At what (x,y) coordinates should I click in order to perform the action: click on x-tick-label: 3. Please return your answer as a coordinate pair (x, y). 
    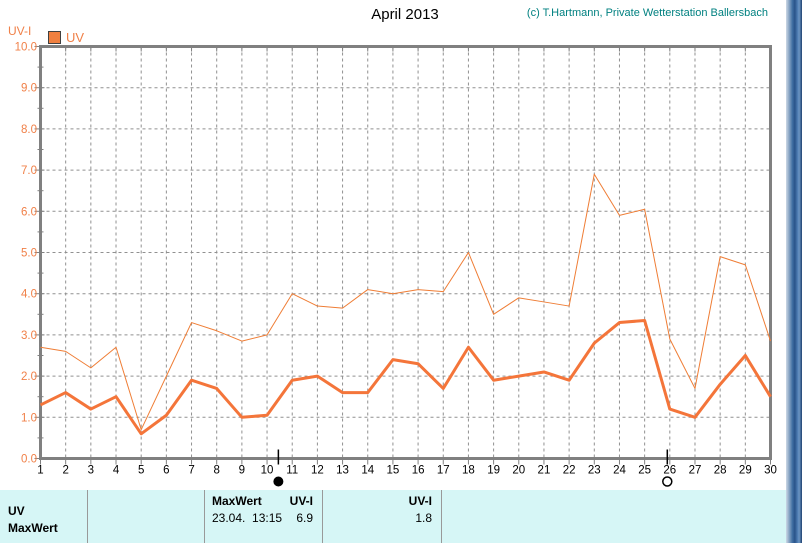
    Looking at the image, I should click on (91, 471).